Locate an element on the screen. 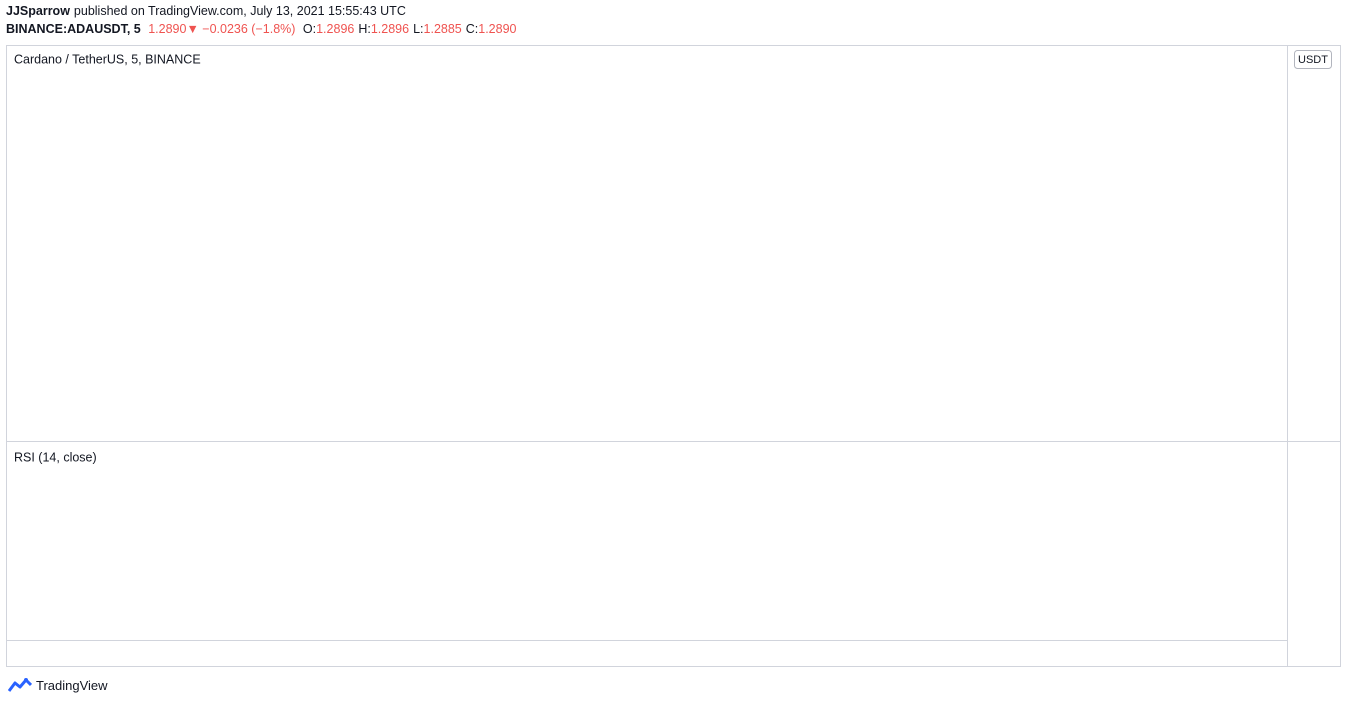 The image size is (1348, 705). author: JJSparrow is located at coordinates (38, 11).